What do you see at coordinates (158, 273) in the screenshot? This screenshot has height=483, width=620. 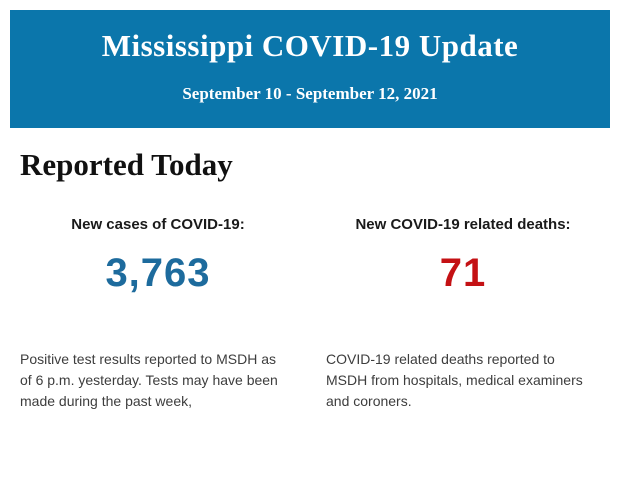 I see `cases-value: 3,763` at bounding box center [158, 273].